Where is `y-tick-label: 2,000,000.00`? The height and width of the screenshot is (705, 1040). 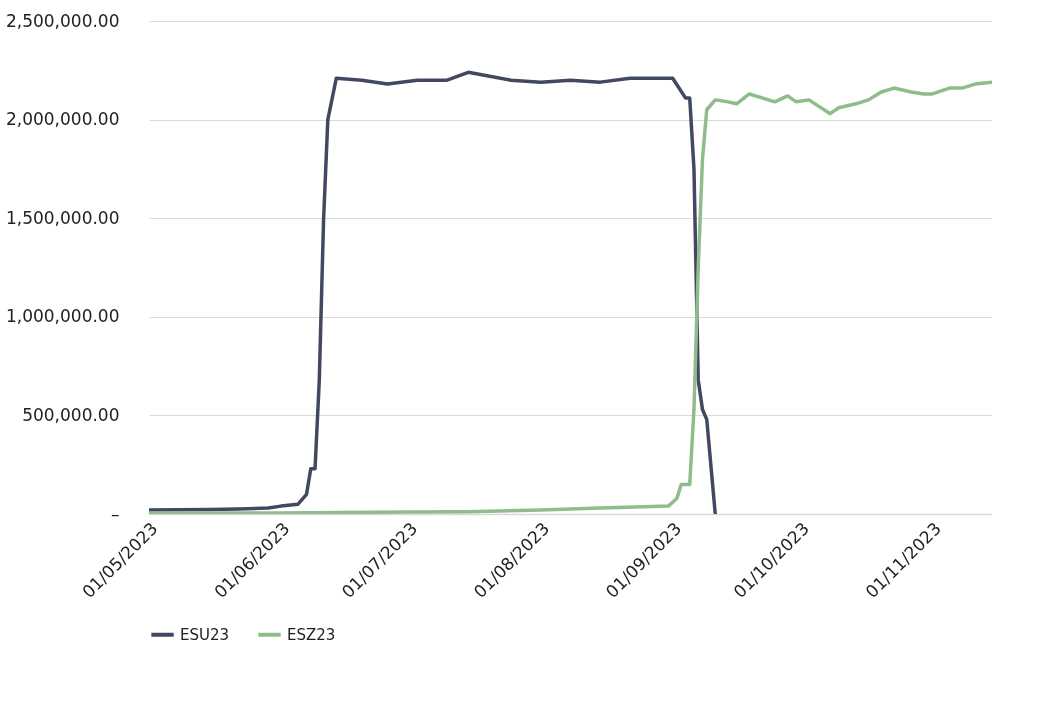 y-tick-label: 2,000,000.00 is located at coordinates (62, 119).